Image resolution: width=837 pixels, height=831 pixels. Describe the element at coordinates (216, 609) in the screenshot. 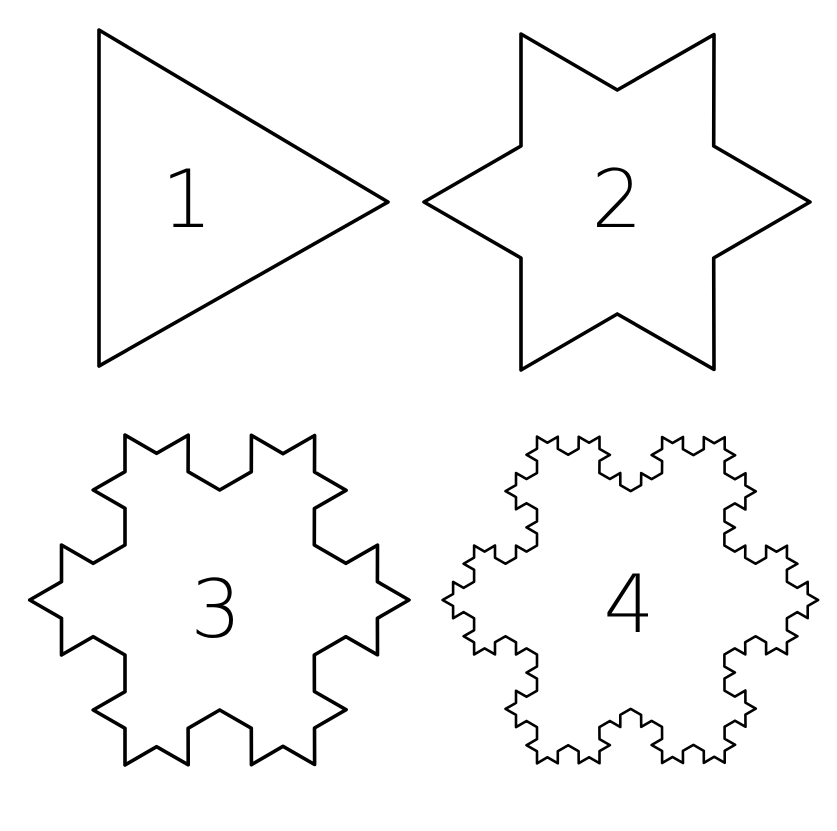

I see `figure-label-3: 3` at that location.